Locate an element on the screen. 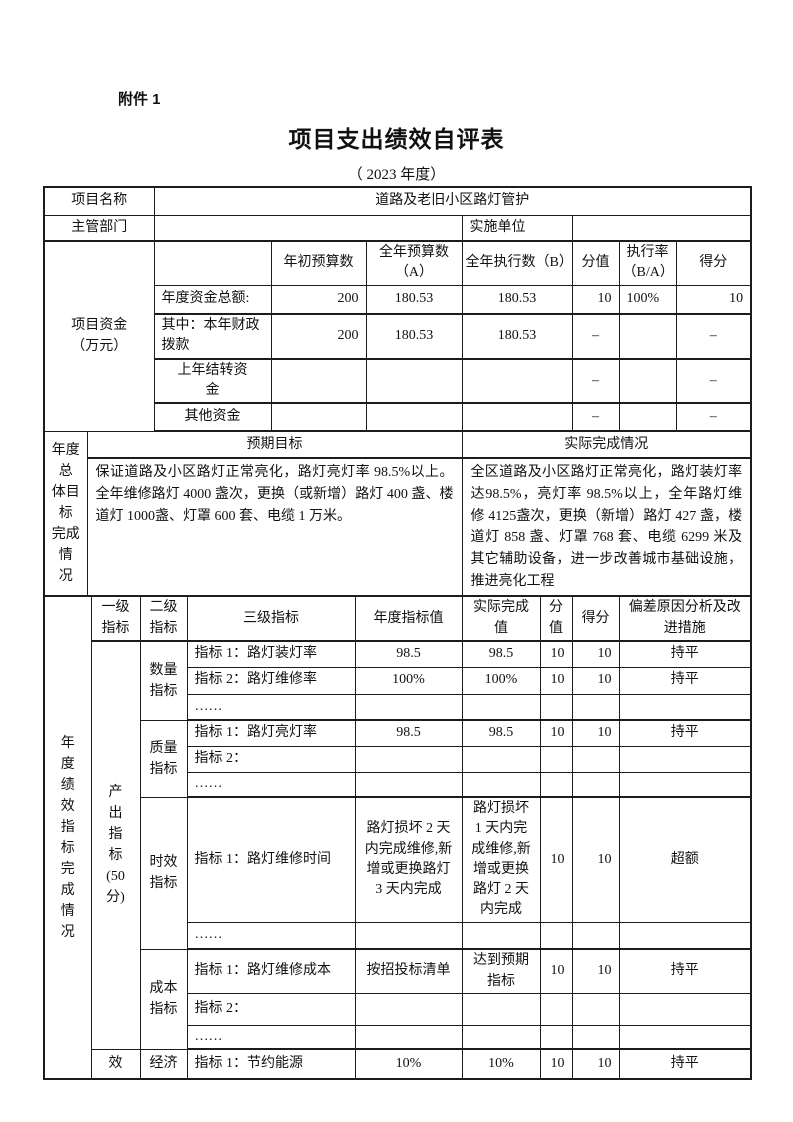 The width and height of the screenshot is (793, 1122). funds-score-value: – is located at coordinates (713, 417).